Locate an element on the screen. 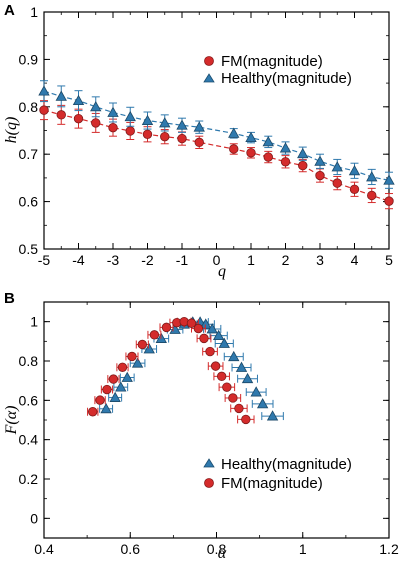 The height and width of the screenshot is (563, 403). x-tick-label: 3 is located at coordinates (320, 260).